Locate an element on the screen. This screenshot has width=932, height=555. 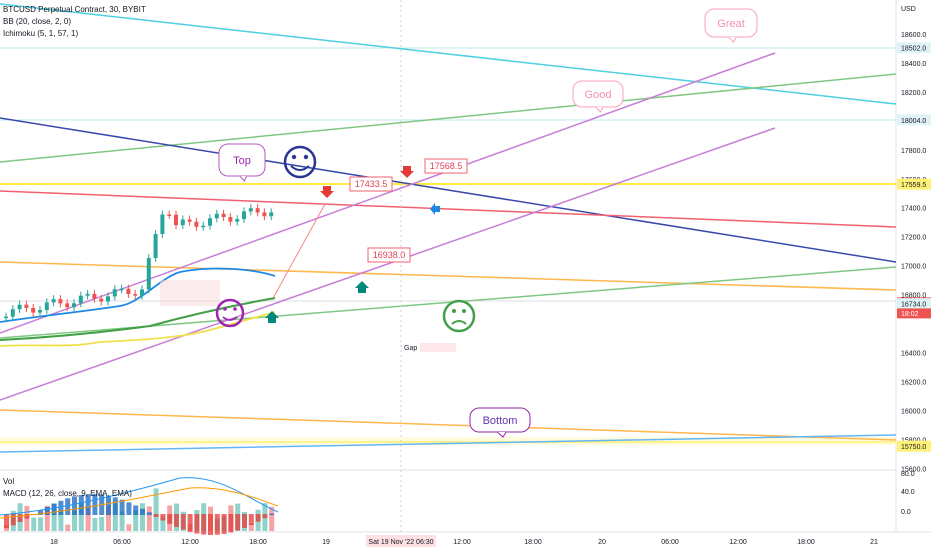
yellow-zone is located at coordinates (448, 441).